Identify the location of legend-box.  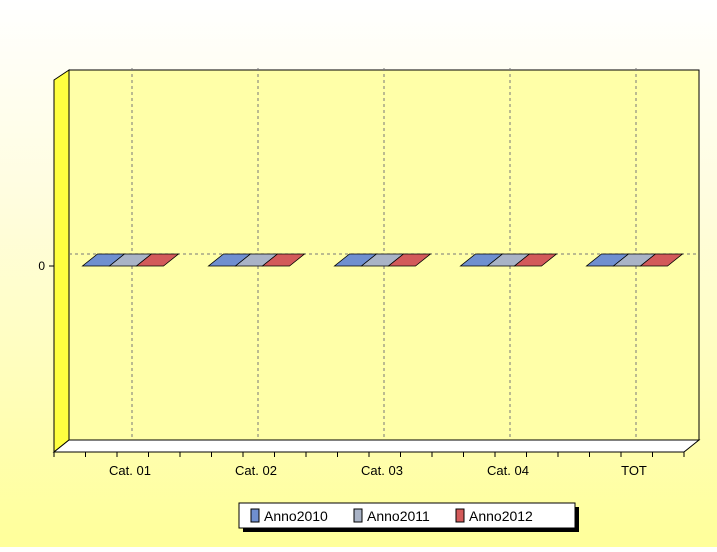
(407, 515).